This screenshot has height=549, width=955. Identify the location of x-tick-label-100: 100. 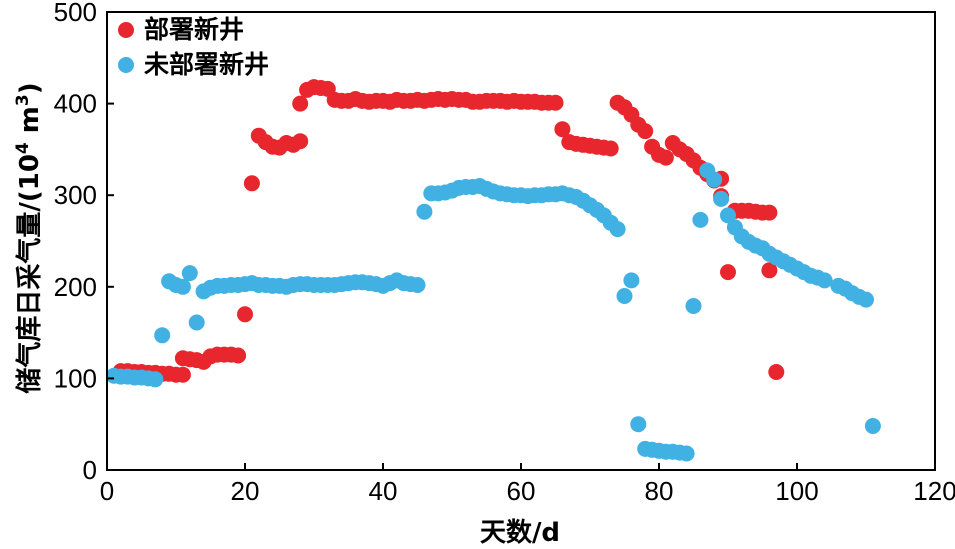
(796, 491).